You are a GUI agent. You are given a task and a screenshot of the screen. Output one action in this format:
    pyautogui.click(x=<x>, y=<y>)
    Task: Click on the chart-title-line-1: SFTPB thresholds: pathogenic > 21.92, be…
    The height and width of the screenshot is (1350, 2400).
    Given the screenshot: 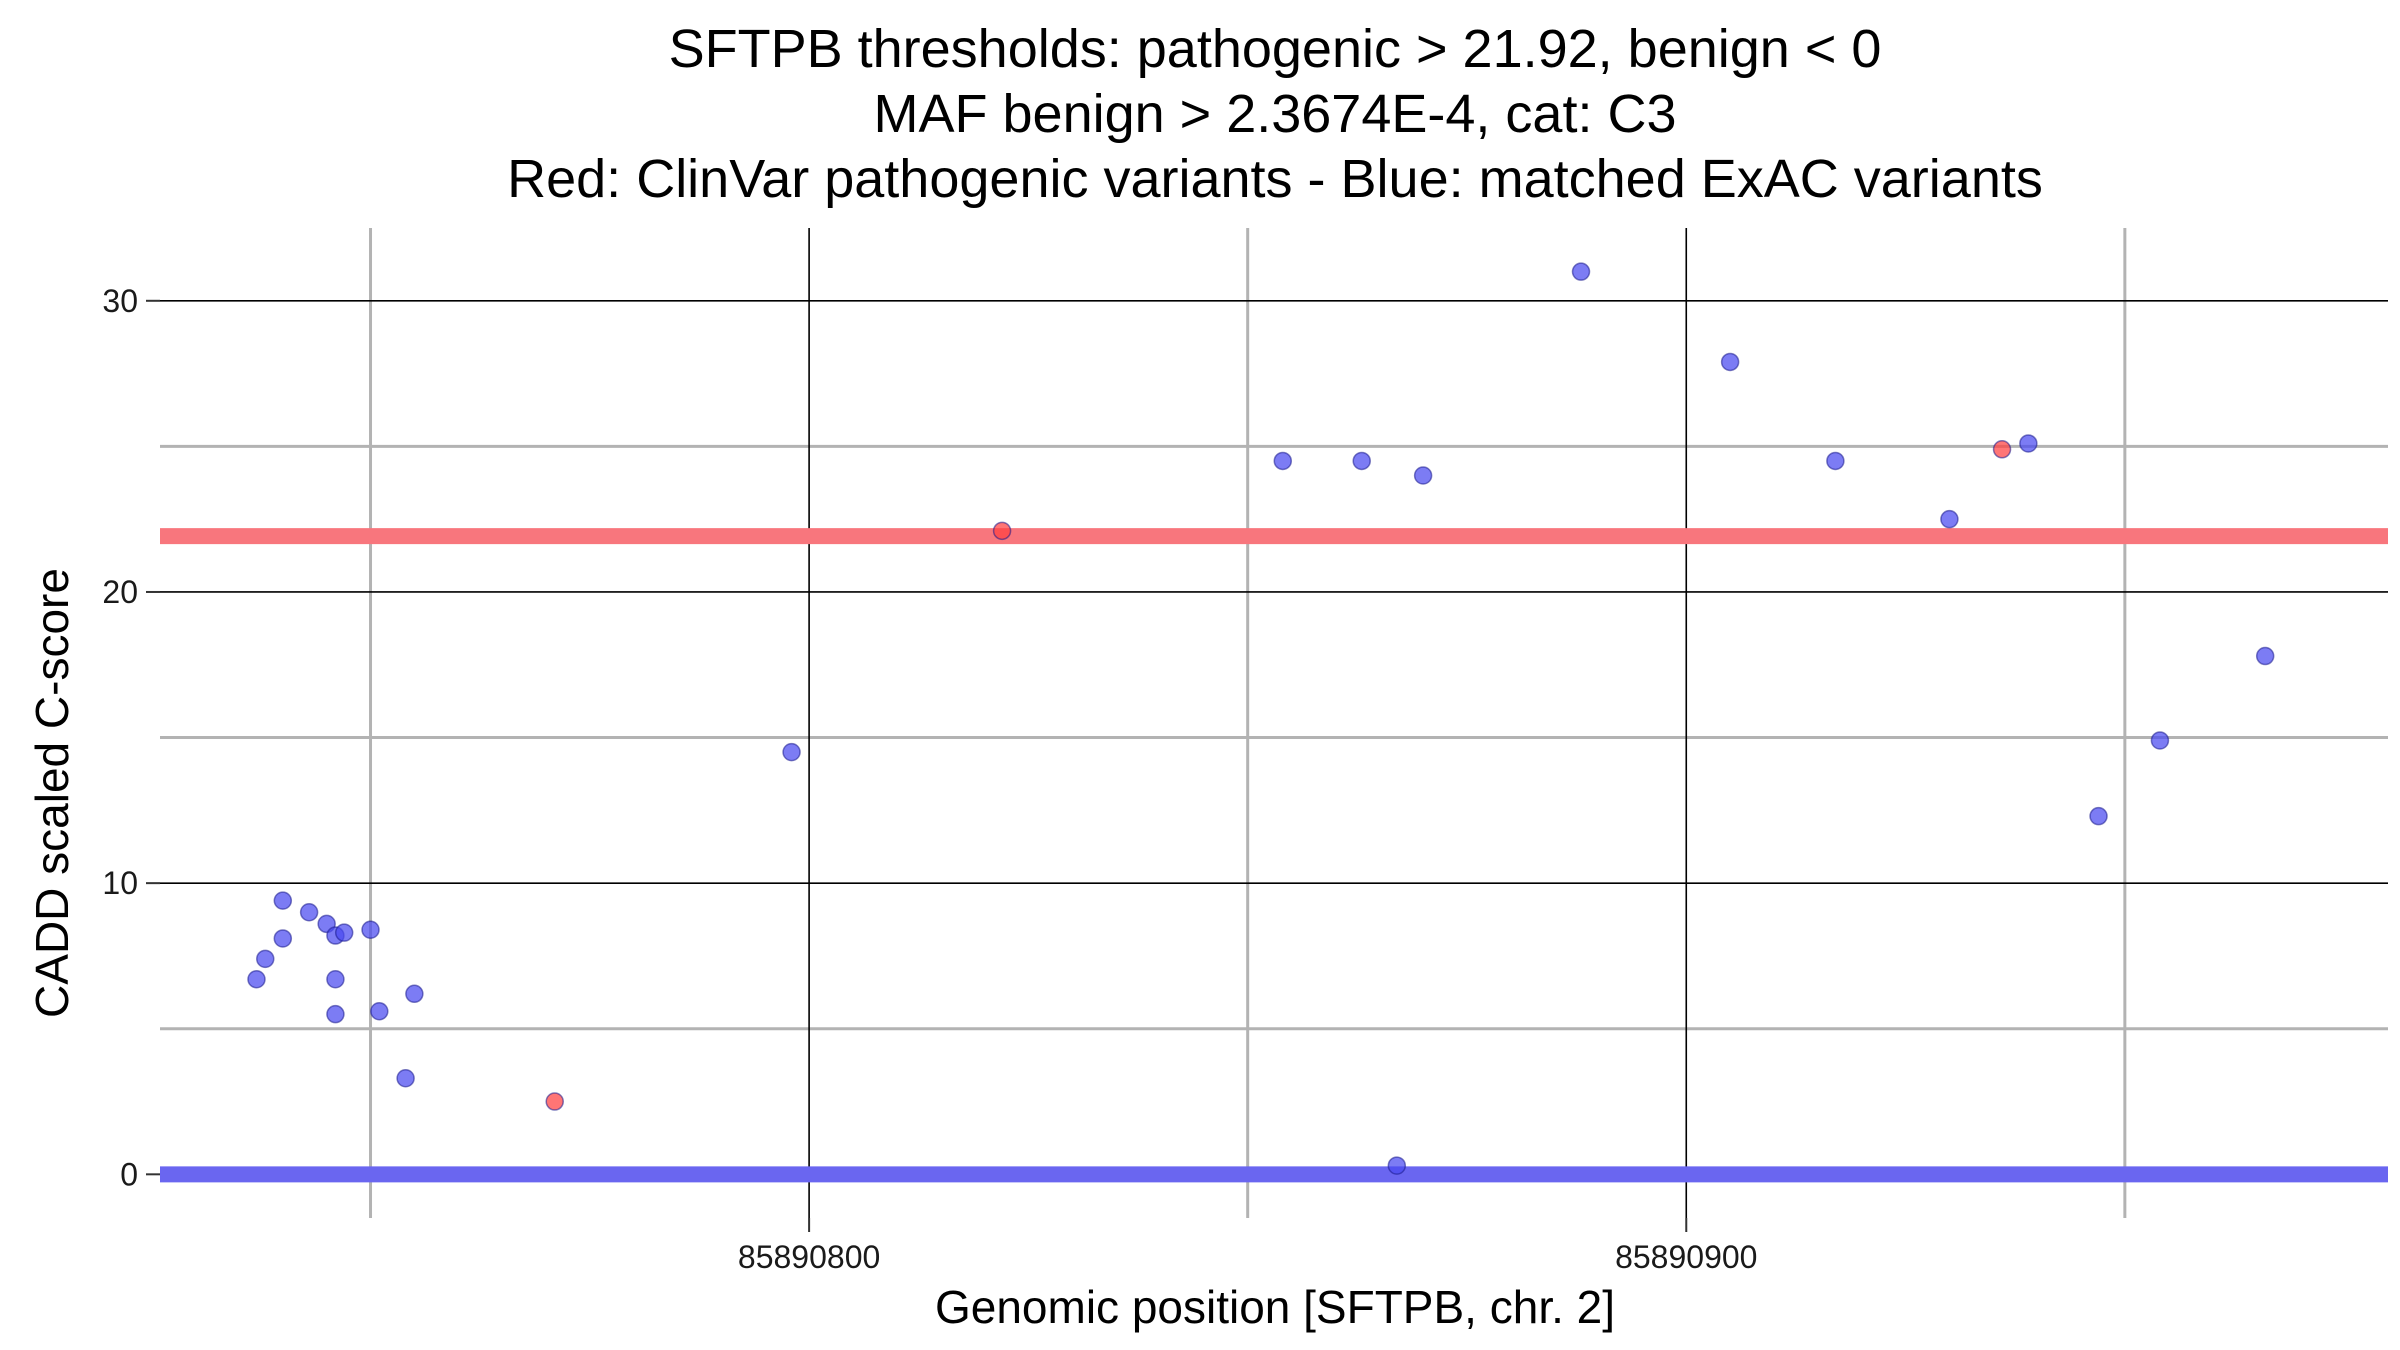 What is the action you would take?
    pyautogui.click(x=1275, y=49)
    